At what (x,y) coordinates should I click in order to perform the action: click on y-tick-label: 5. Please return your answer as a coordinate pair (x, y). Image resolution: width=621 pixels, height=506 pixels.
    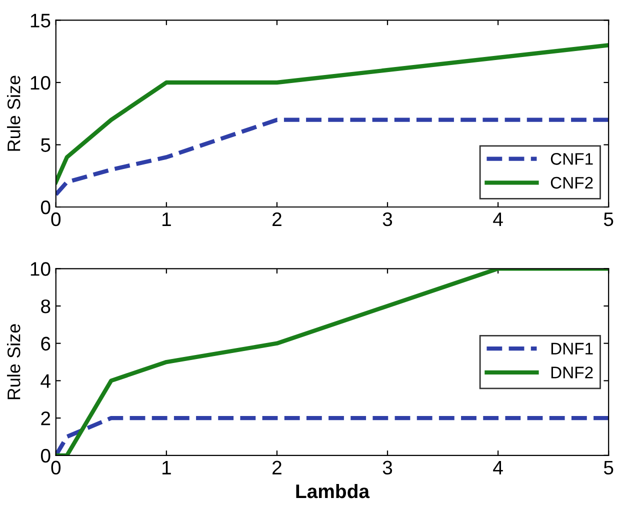
    Looking at the image, I should click on (45, 145).